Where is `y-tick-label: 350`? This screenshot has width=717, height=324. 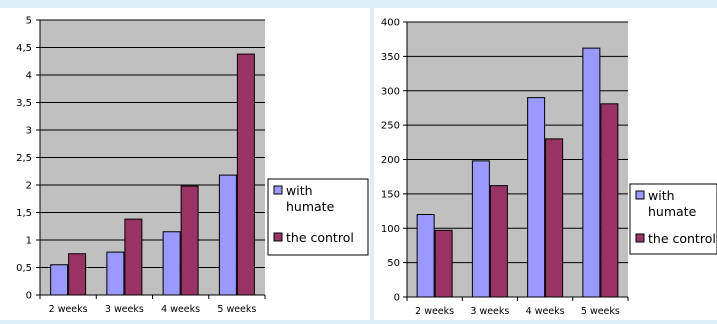
y-tick-label: 350 is located at coordinates (390, 57).